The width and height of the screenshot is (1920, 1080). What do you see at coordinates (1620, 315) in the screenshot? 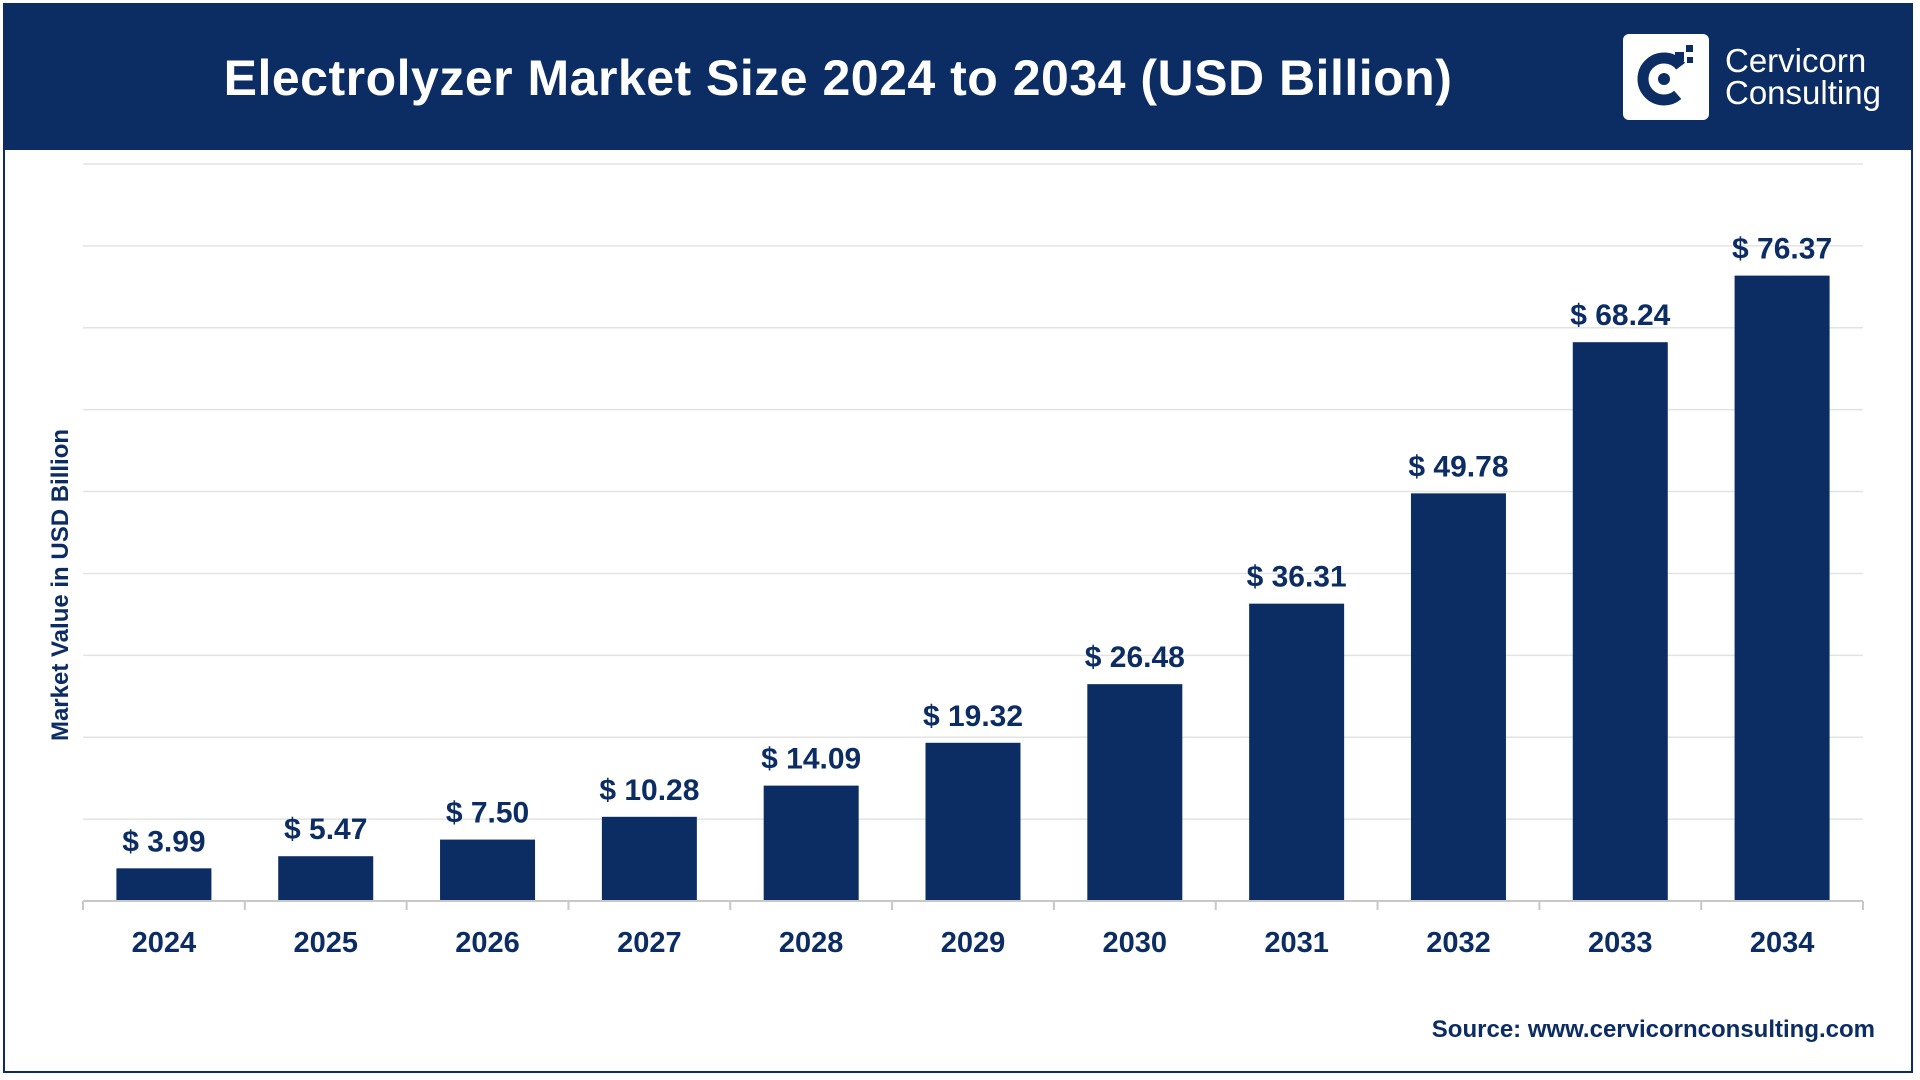
I see `data-label: $ 68.24` at bounding box center [1620, 315].